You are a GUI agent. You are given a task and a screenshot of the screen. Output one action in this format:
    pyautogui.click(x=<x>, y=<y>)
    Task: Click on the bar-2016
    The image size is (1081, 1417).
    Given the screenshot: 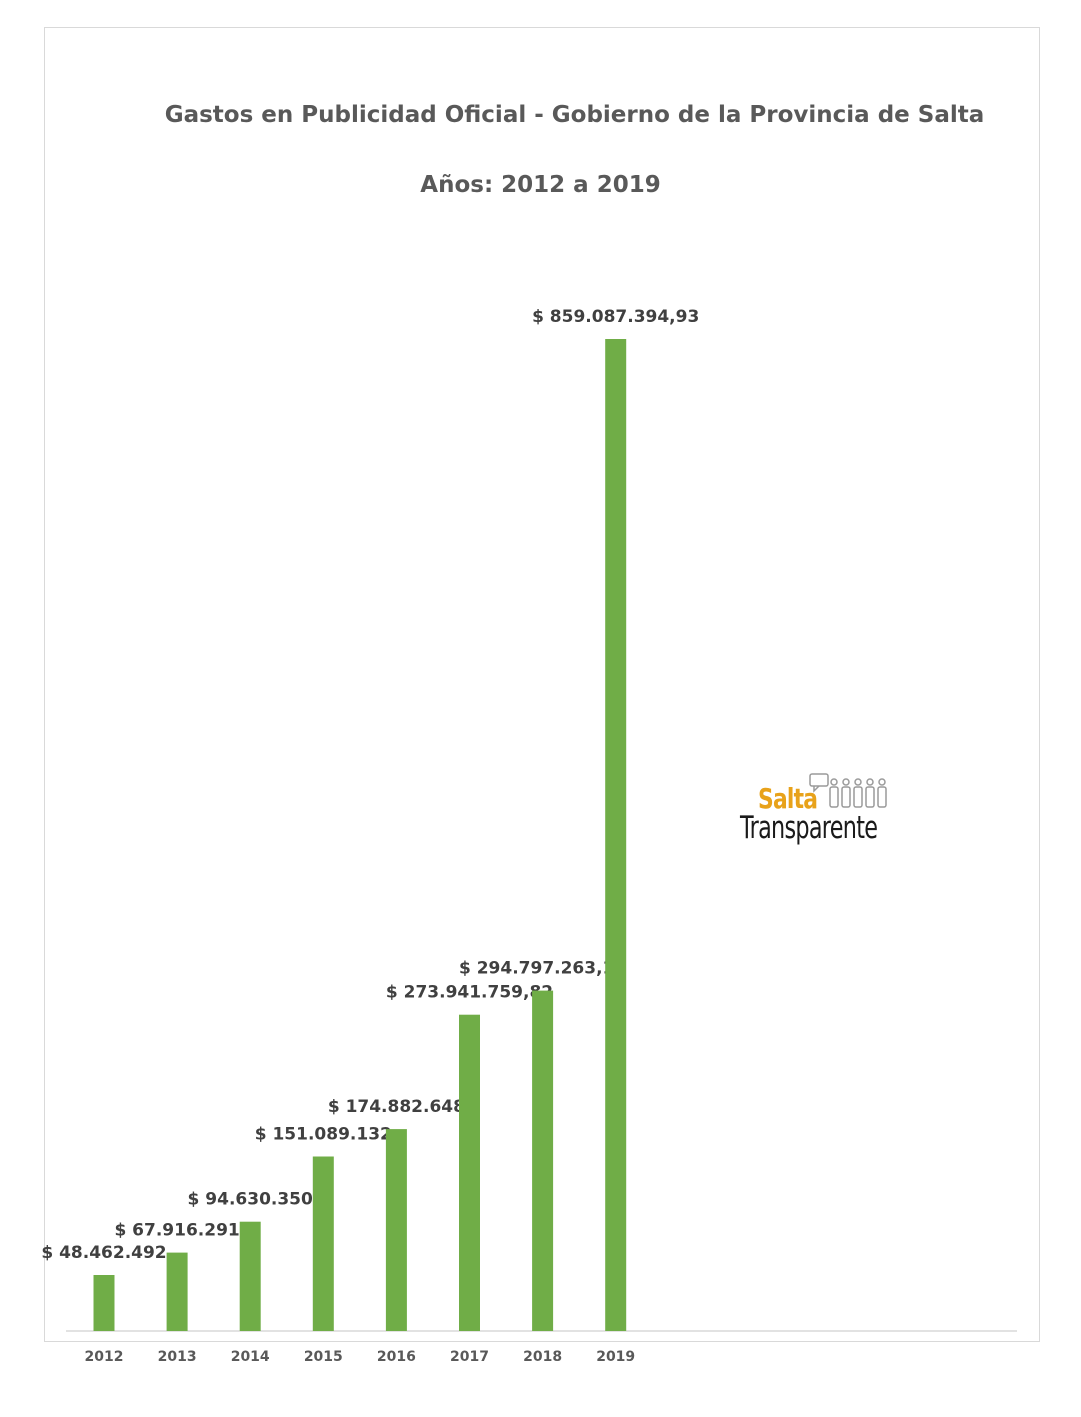 What is the action you would take?
    pyautogui.click(x=396, y=1230)
    